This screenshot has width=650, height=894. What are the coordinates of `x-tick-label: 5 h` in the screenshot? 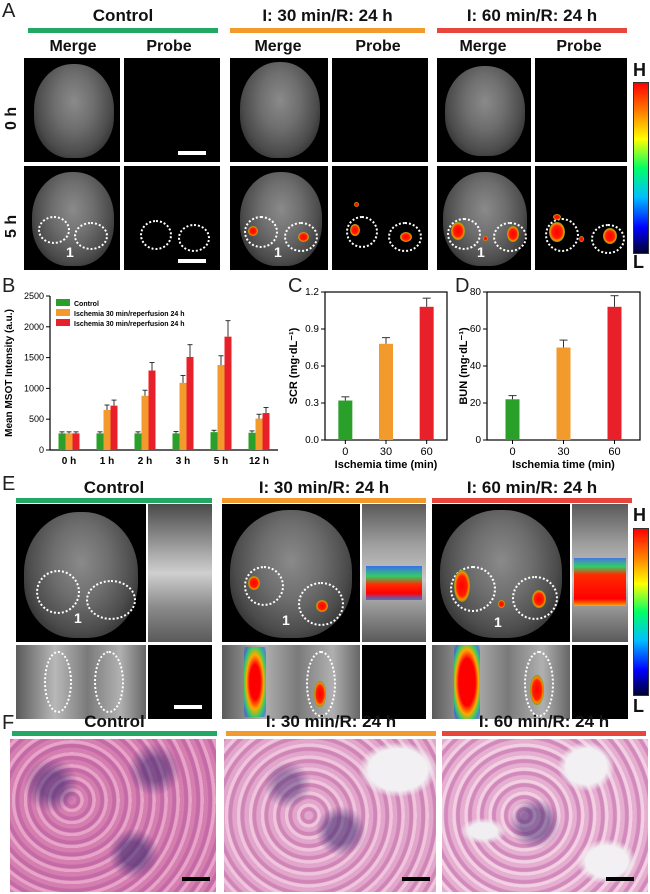 It's located at (221, 461).